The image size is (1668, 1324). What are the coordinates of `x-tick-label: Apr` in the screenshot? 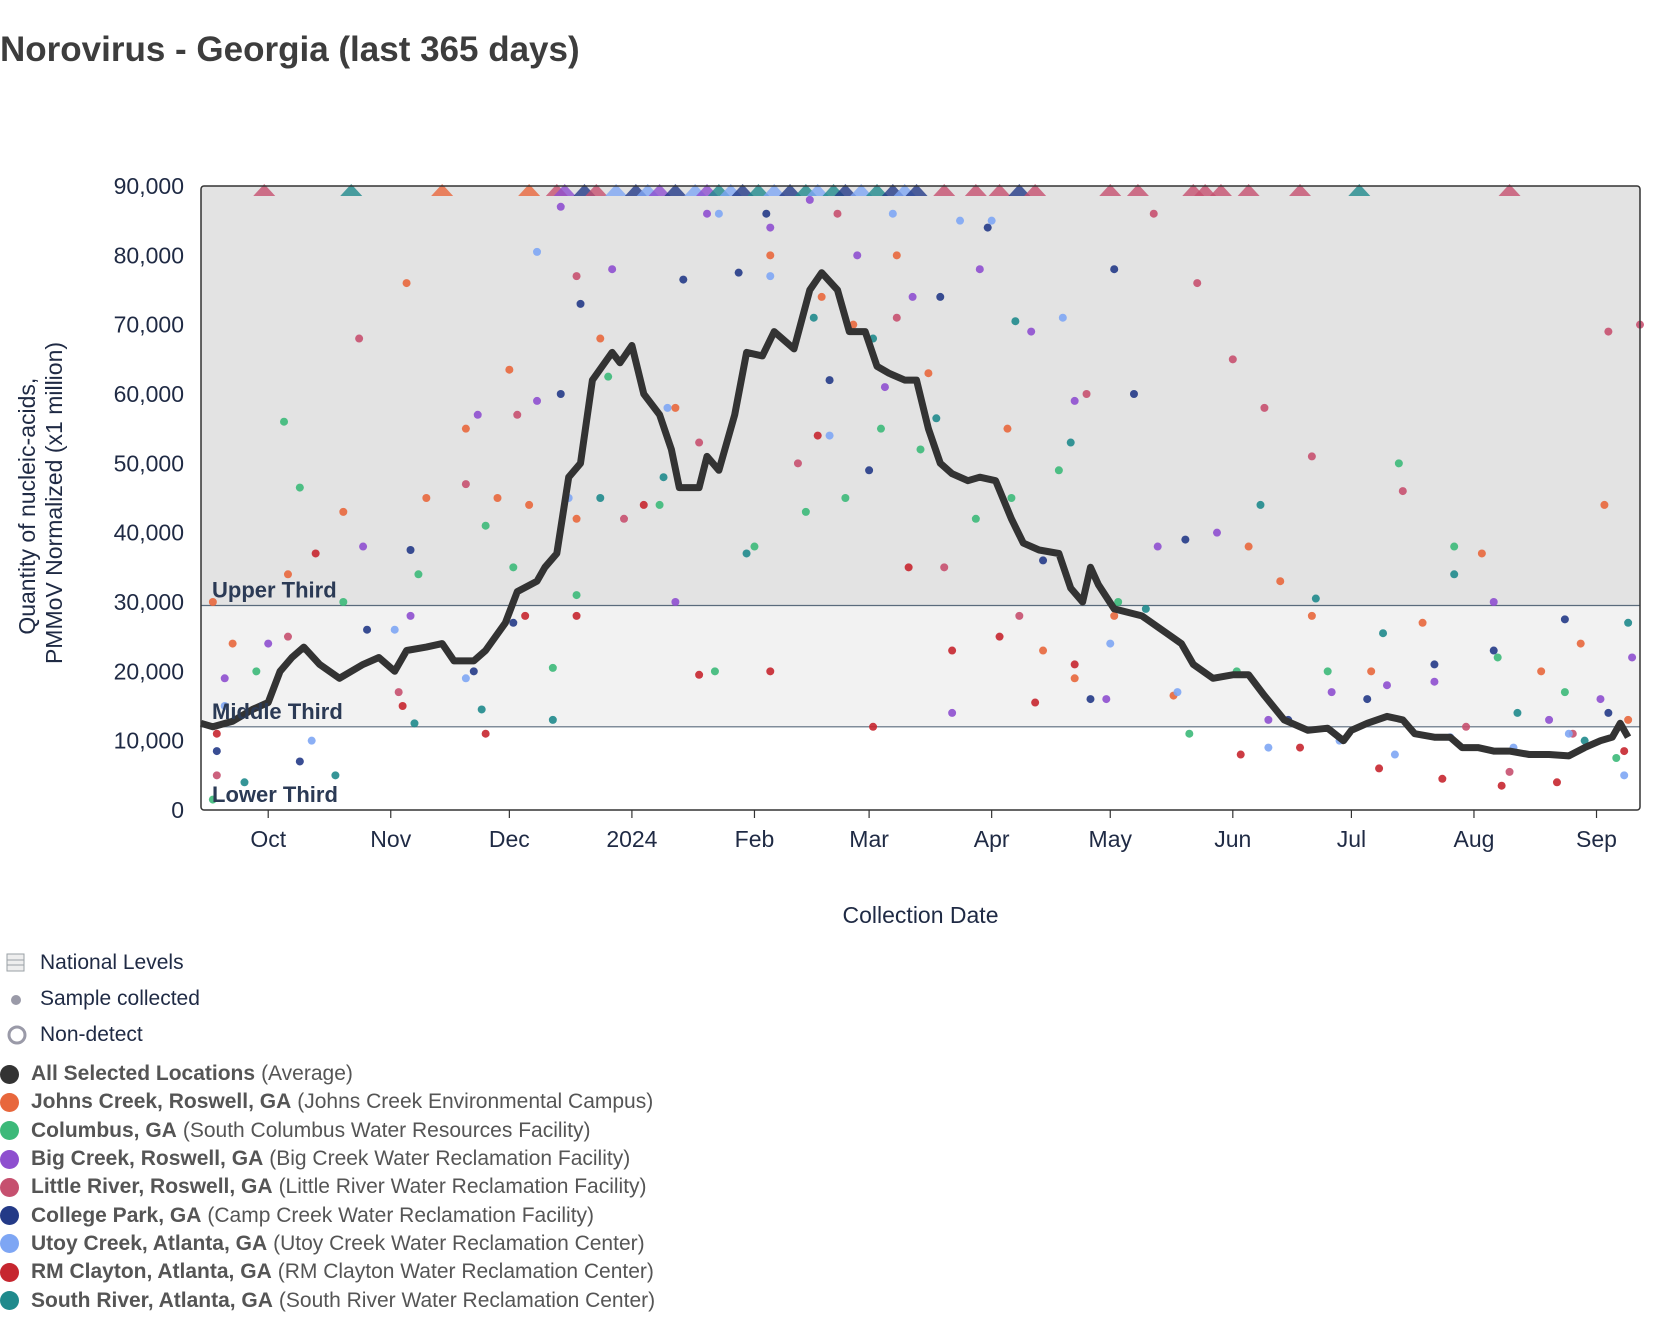 It's located at (992, 839).